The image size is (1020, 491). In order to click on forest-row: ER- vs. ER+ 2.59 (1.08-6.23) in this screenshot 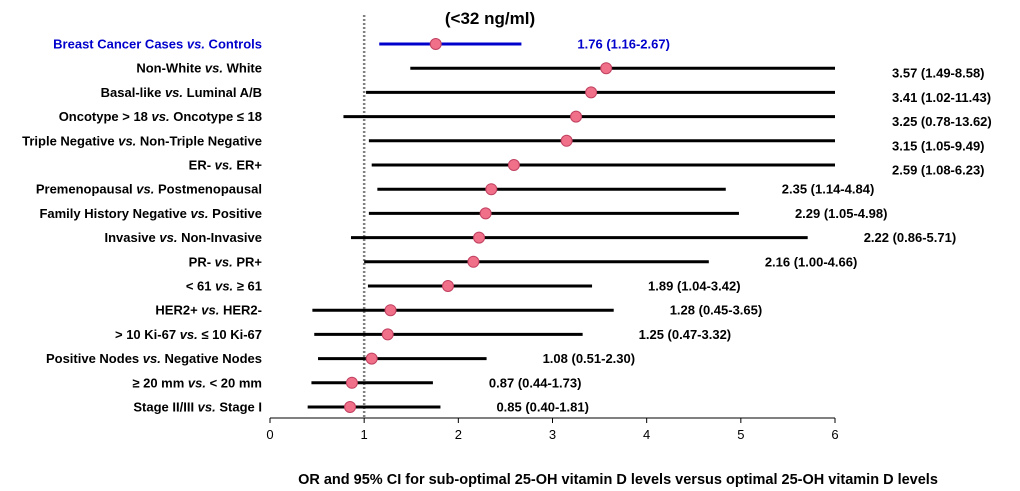, I will do `click(587, 168)`.